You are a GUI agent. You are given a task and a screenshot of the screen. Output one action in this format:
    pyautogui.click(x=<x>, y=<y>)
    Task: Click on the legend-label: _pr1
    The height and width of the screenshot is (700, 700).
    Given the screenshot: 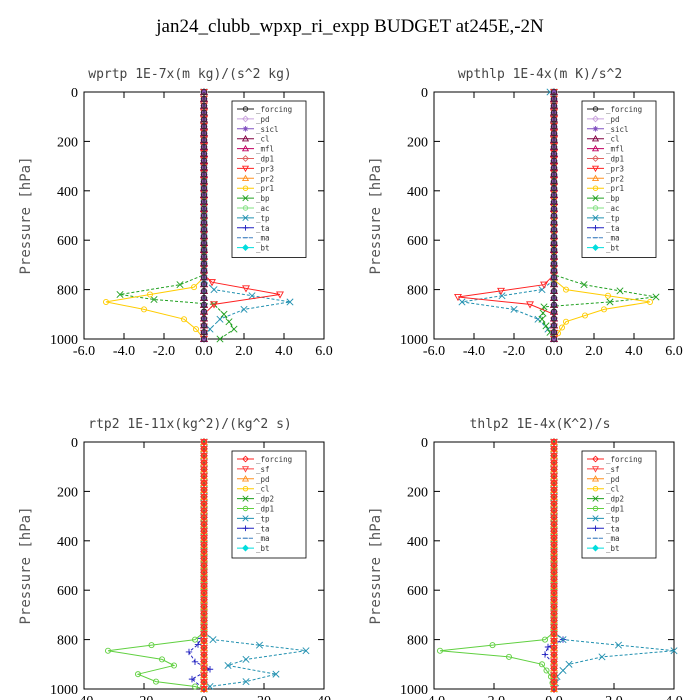 What is the action you would take?
    pyautogui.click(x=615, y=188)
    